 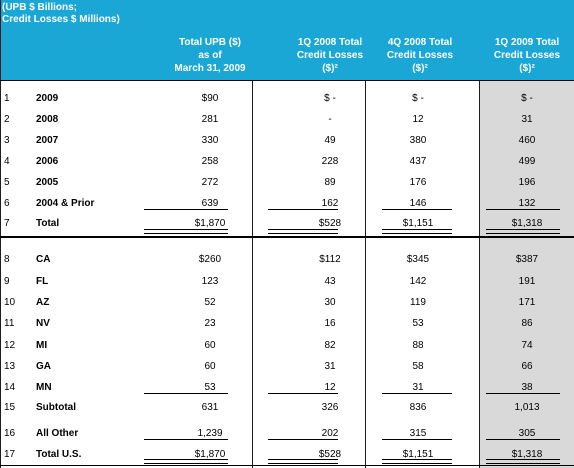 What do you see at coordinates (10, 345) in the screenshot?
I see `row-number: 12` at bounding box center [10, 345].